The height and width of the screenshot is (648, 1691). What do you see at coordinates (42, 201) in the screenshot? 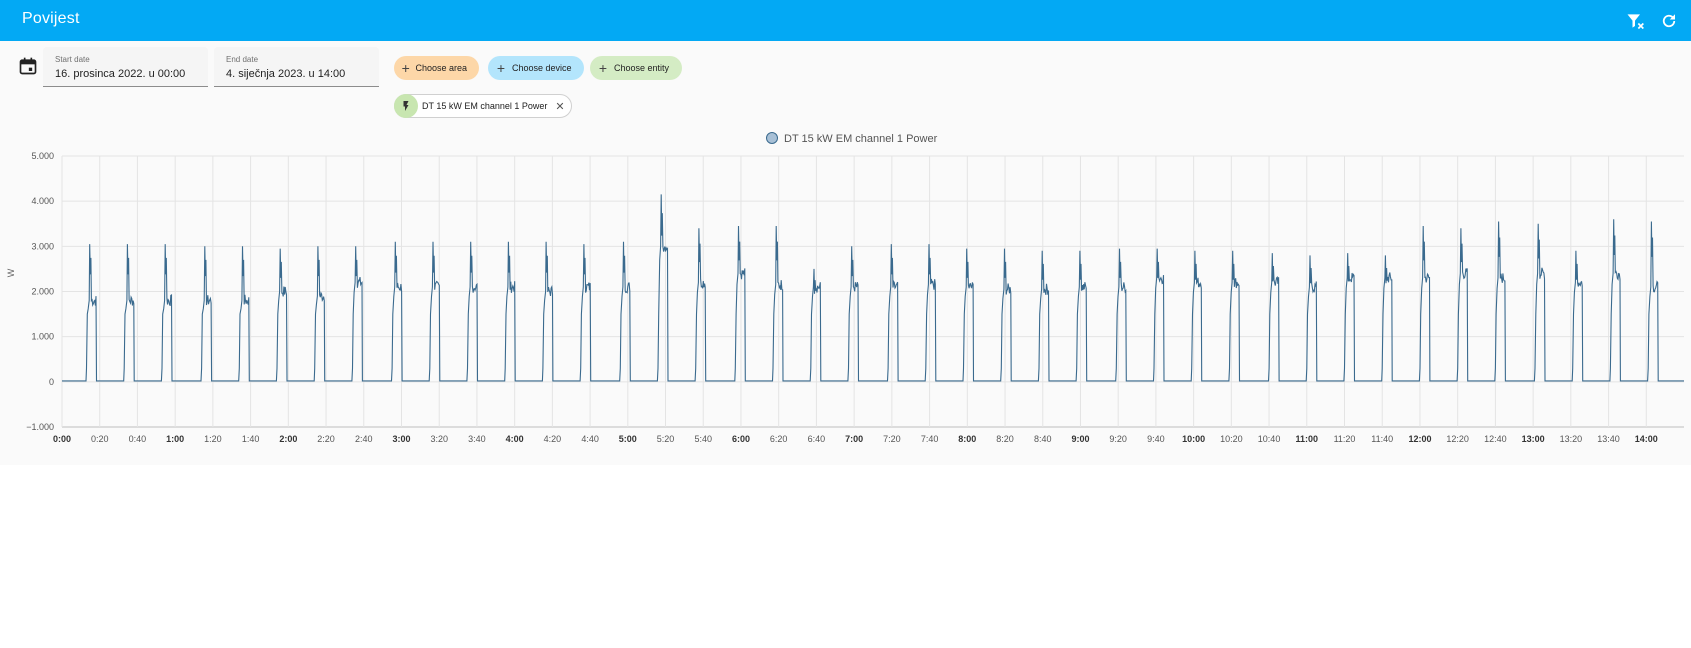
I see `y-tick-label: 4.000` at bounding box center [42, 201].